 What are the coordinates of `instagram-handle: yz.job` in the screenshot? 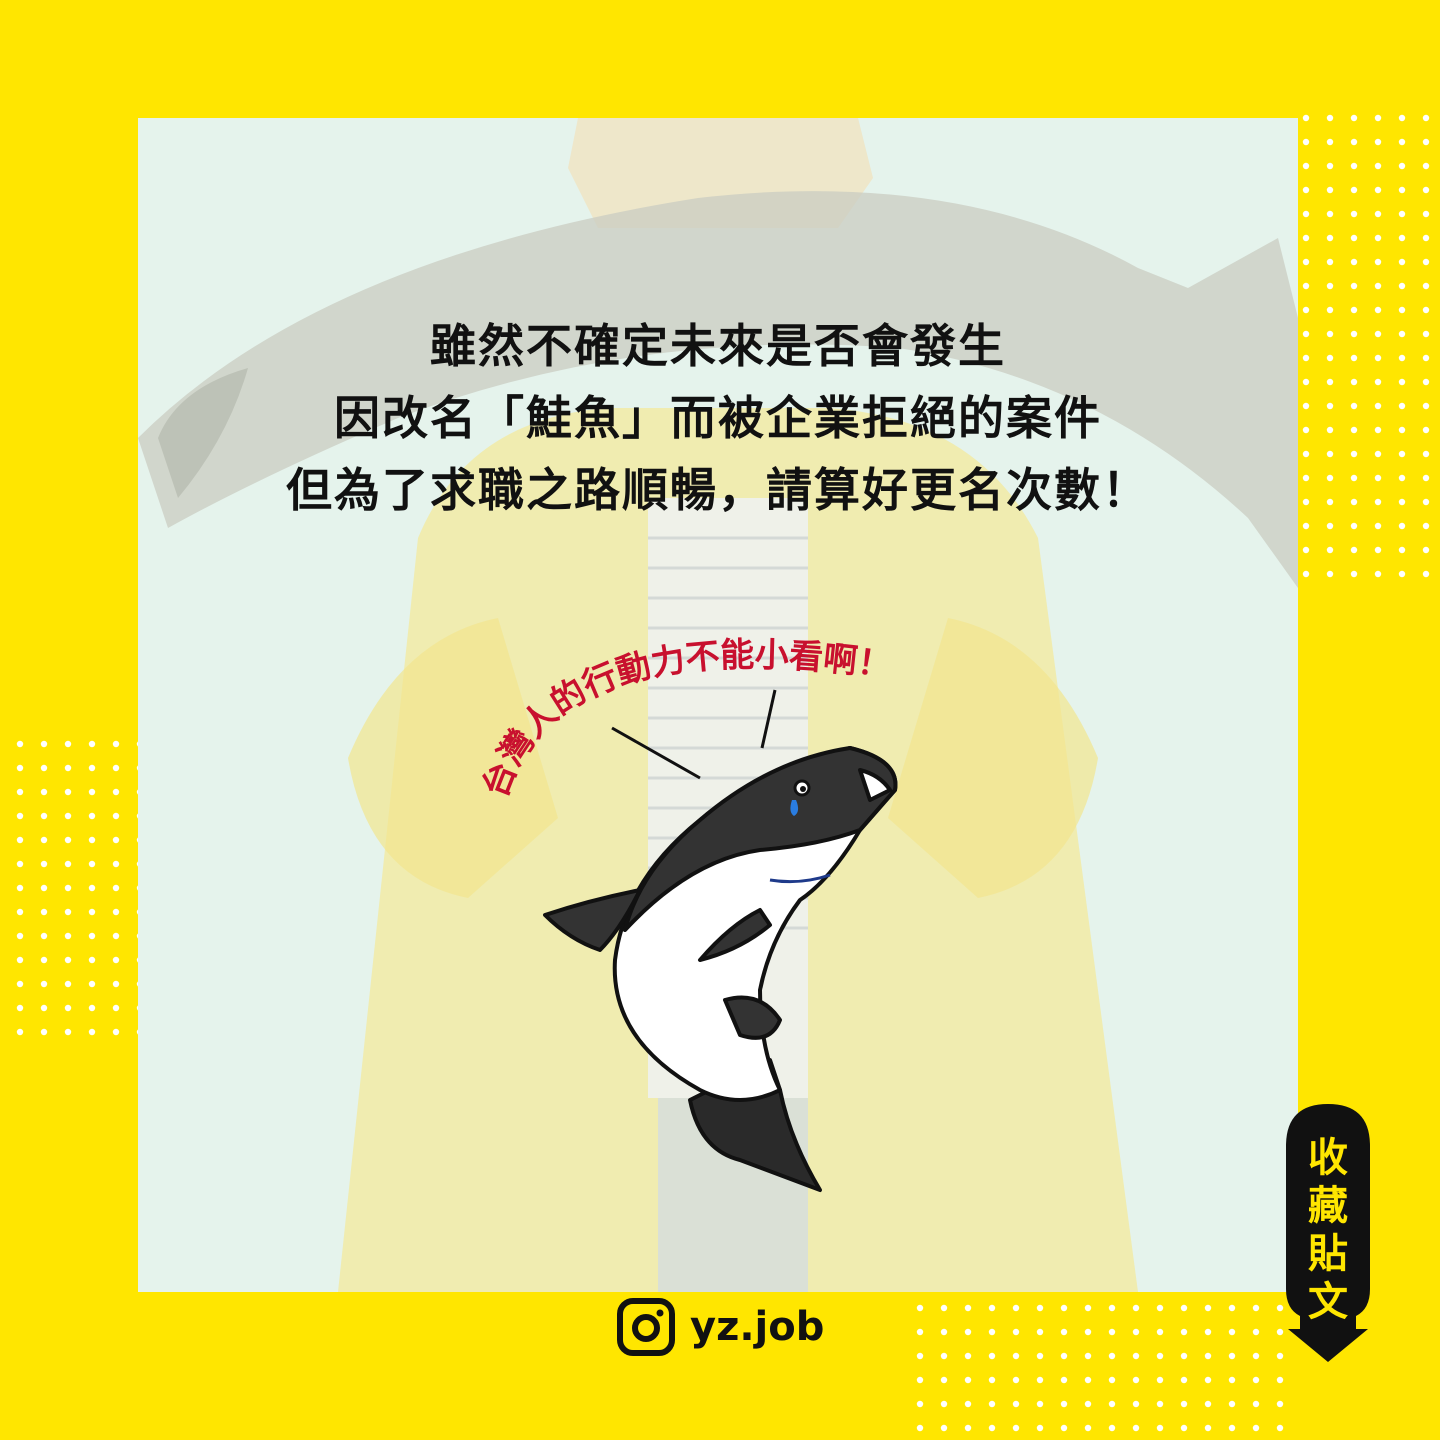 It's located at (720, 1327).